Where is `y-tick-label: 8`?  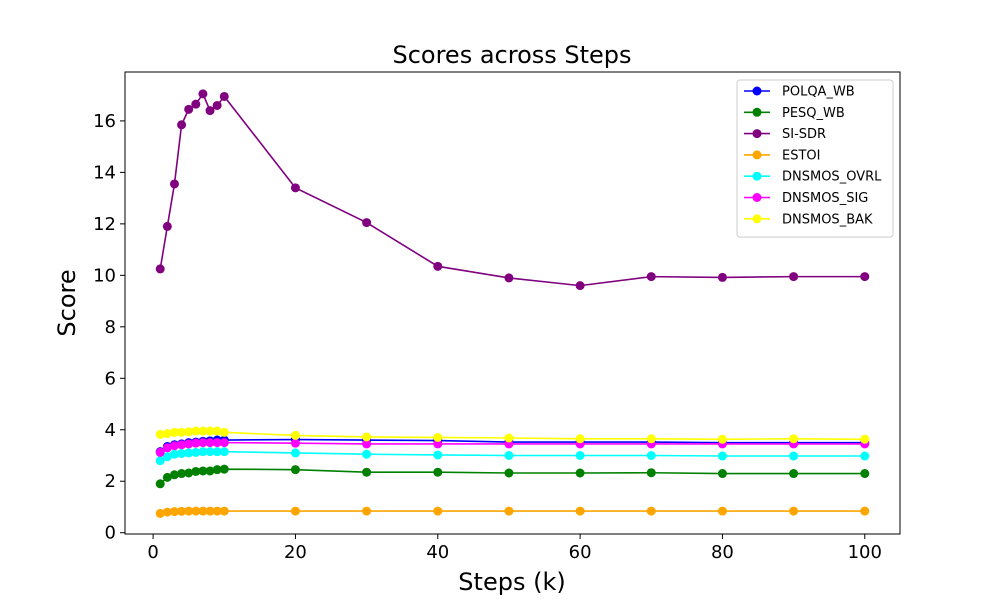 y-tick-label: 8 is located at coordinates (110, 327).